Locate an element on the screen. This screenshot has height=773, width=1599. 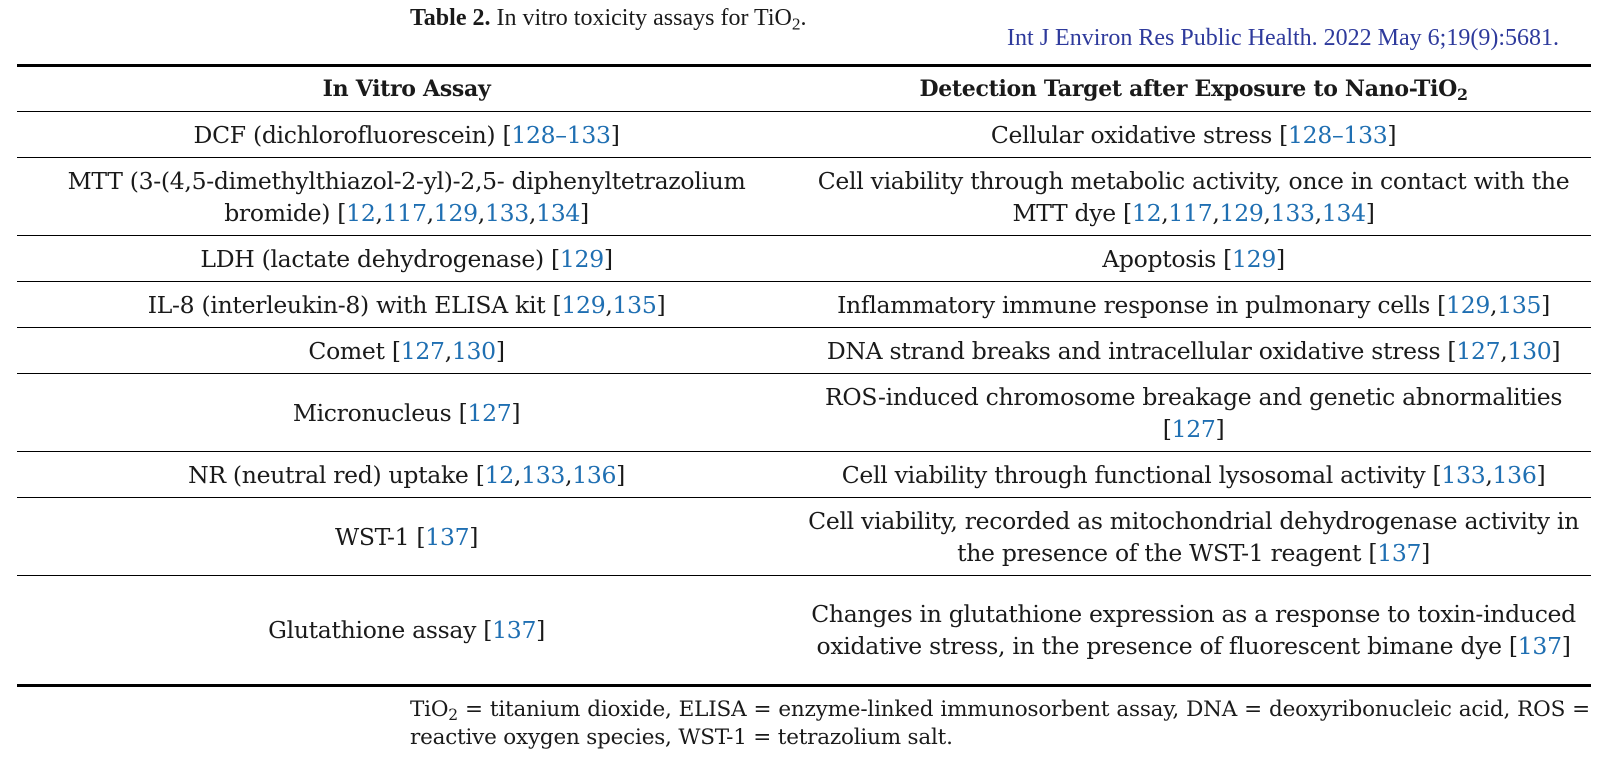
assay-cell: DCF (dichlorofluorescein) [128–133] is located at coordinates (407, 134).